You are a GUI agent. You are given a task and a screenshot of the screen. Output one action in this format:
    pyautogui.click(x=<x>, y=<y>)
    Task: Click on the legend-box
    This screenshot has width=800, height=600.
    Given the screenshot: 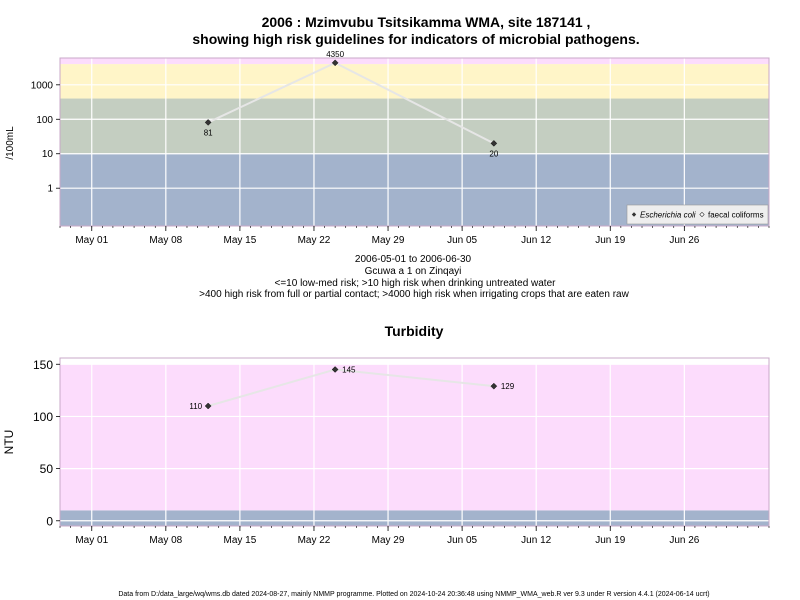 What is the action you would take?
    pyautogui.click(x=697, y=214)
    